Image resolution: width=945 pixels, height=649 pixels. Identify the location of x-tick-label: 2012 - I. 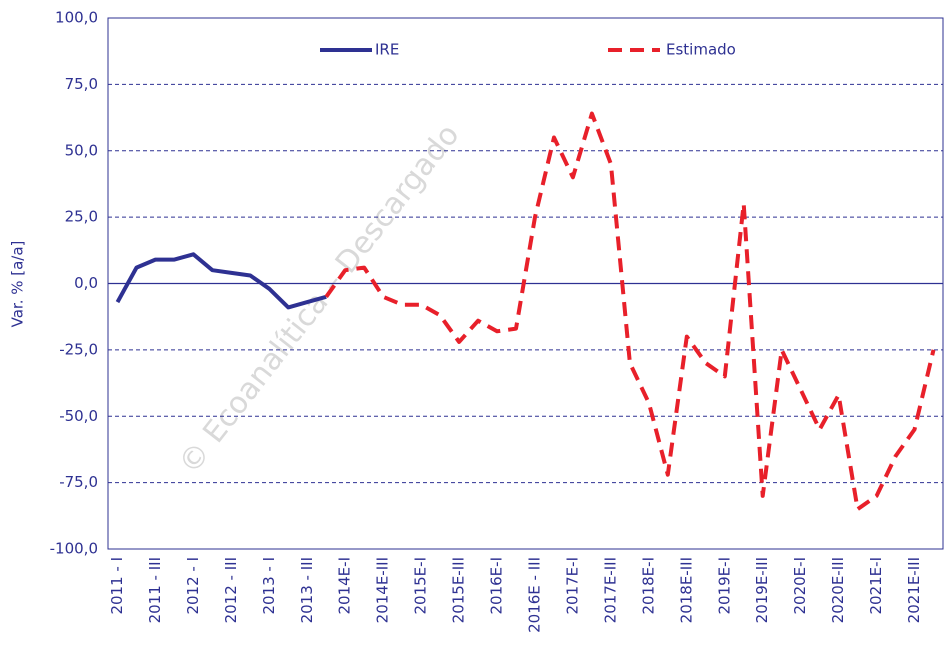
(193, 586).